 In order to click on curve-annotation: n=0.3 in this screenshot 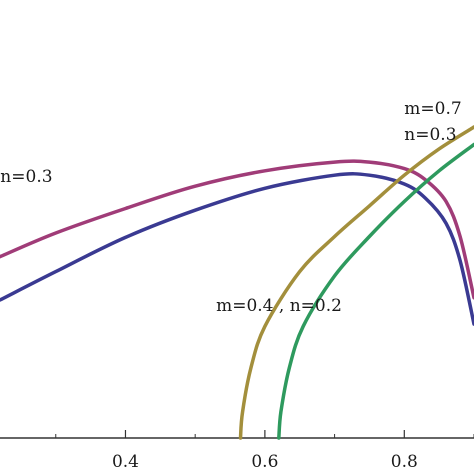, I will do `click(430, 135)`.